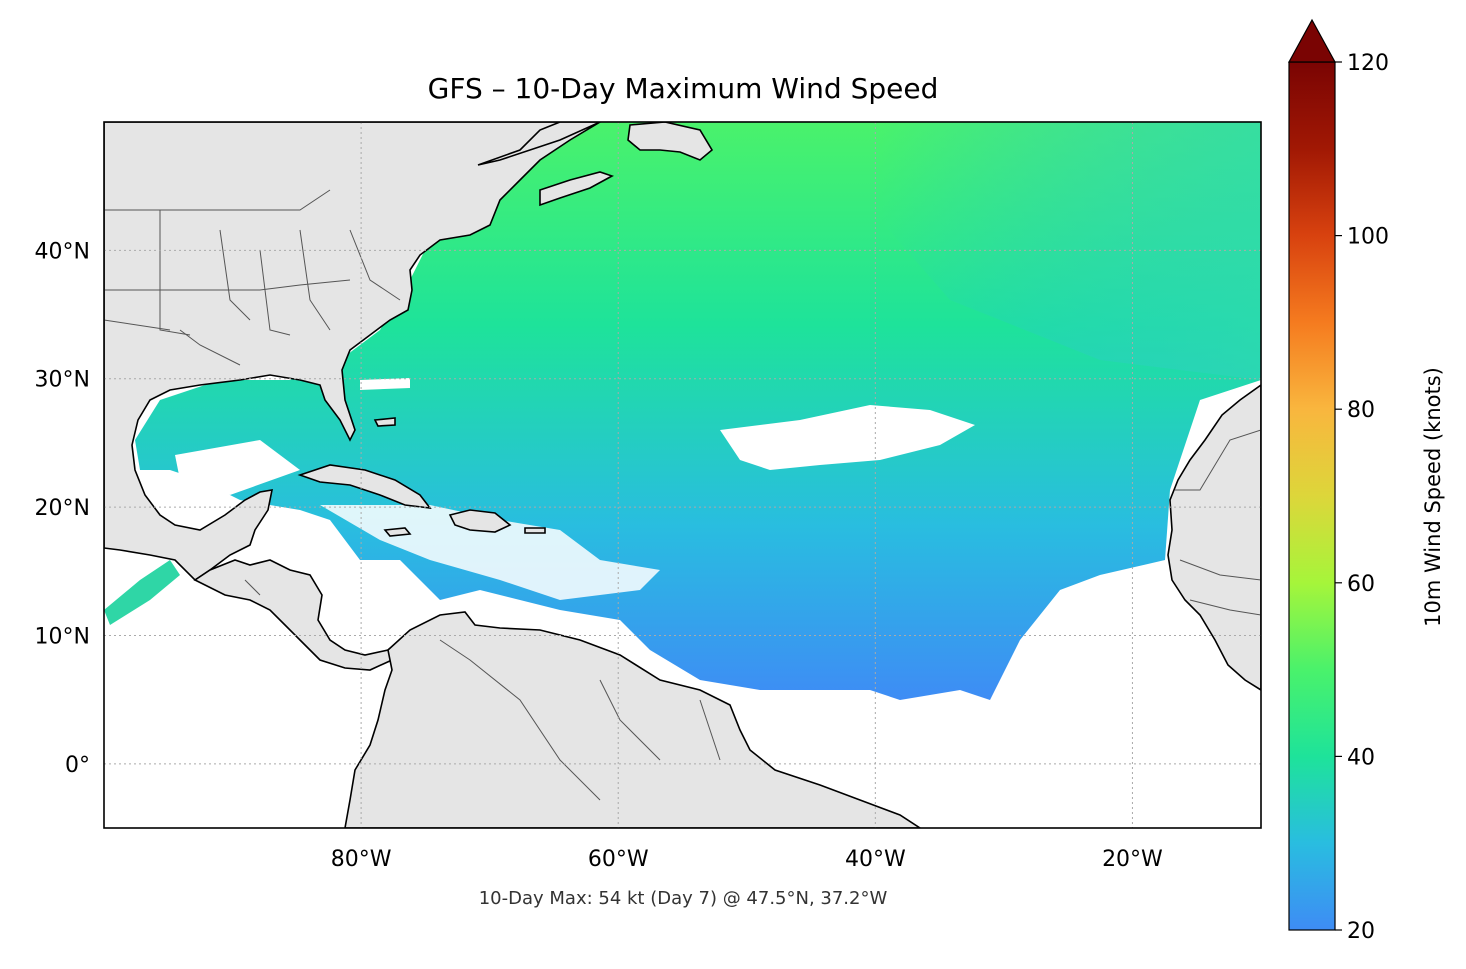 The image size is (1466, 969). I want to click on hispaniola-land, so click(480, 521).